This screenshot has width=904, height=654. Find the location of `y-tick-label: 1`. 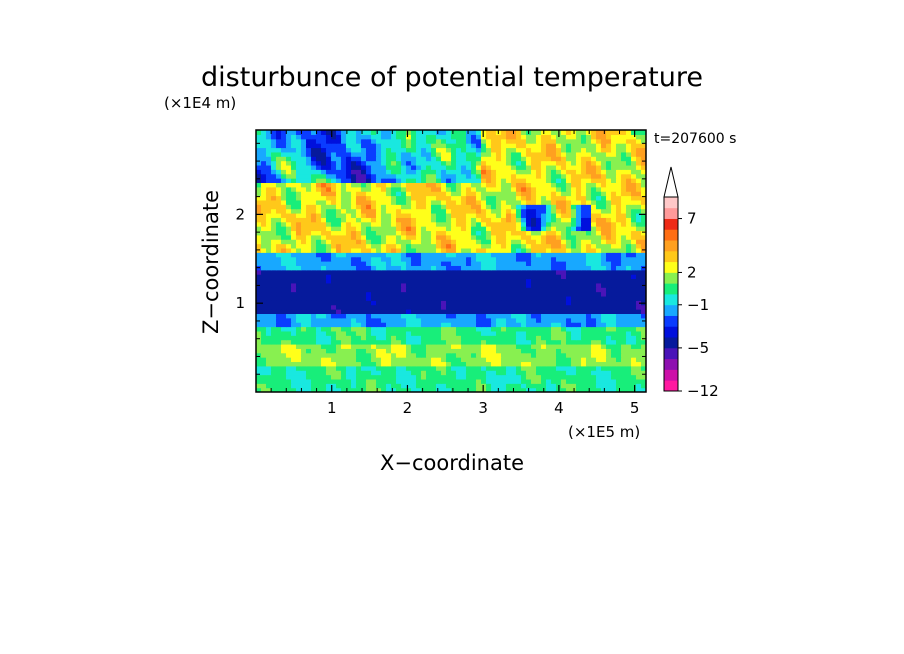

y-tick-label: 1 is located at coordinates (240, 303).